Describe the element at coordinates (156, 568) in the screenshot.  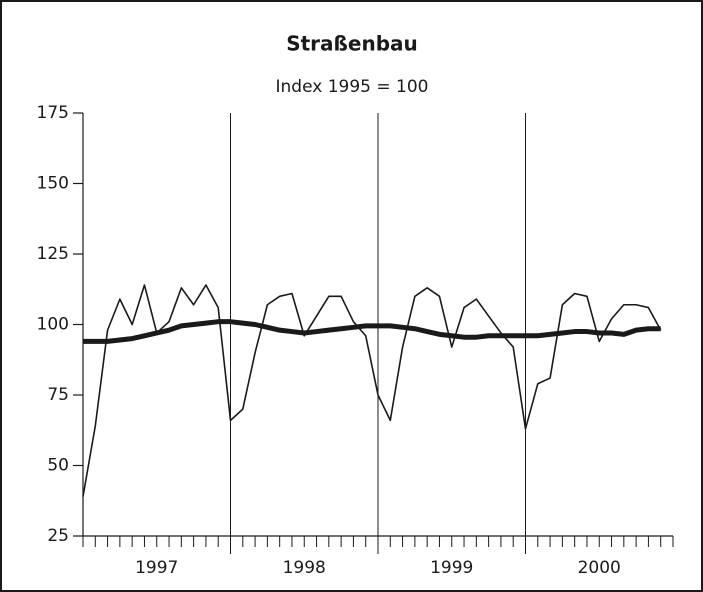
I see `x-tick-label: 1997` at that location.